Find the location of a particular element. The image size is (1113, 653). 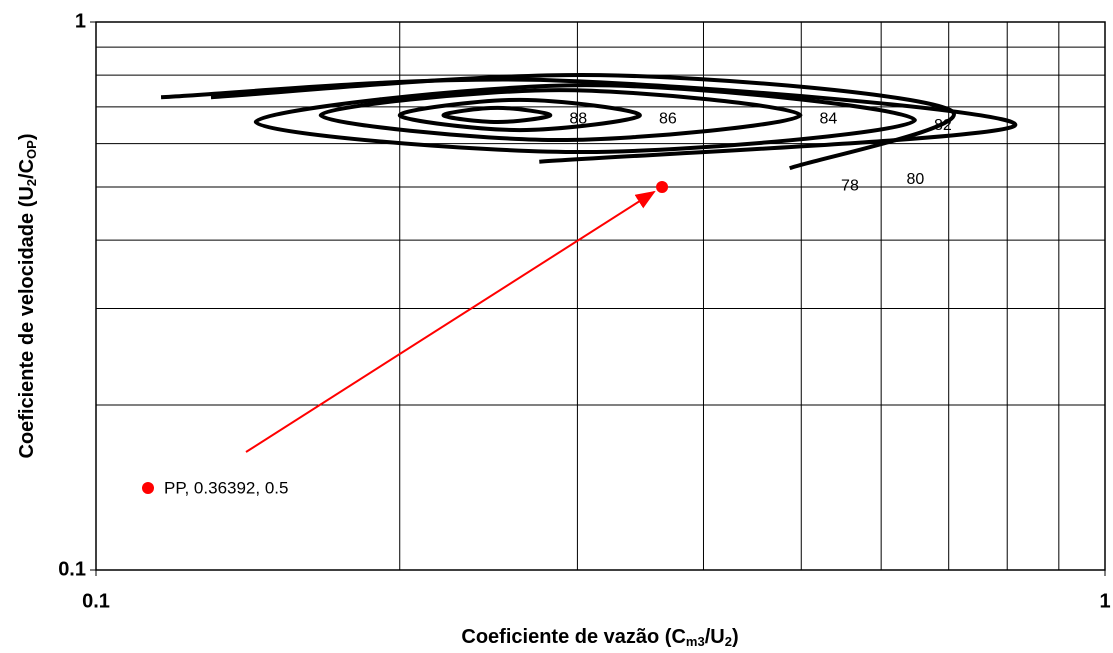

x_label-part: m3 is located at coordinates (695, 641).